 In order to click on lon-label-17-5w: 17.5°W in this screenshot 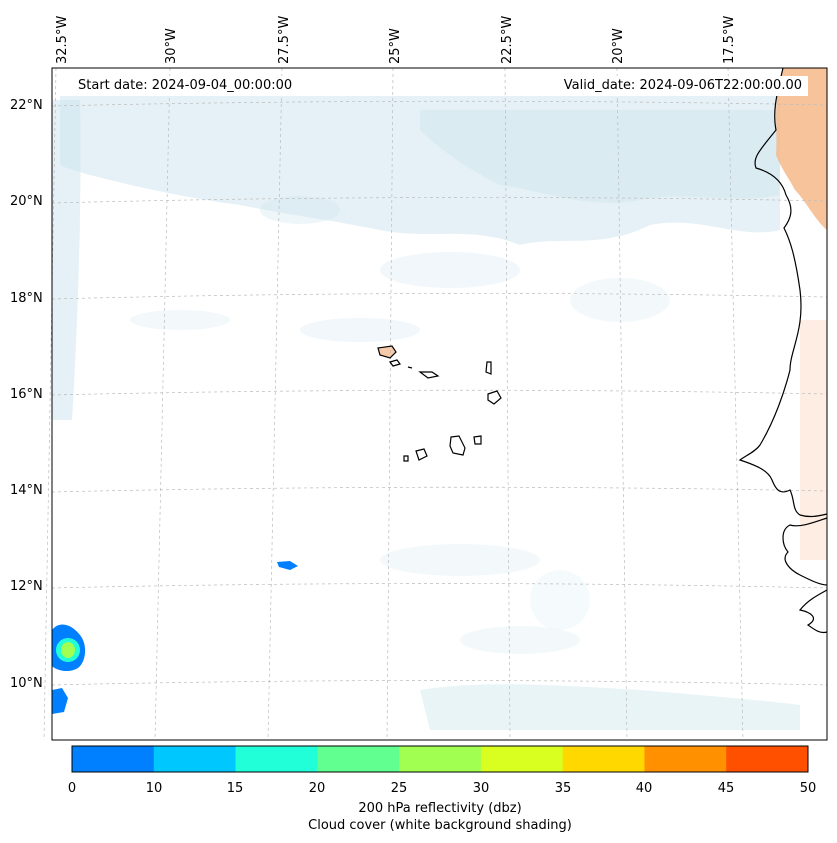, I will do `click(729, 39)`.